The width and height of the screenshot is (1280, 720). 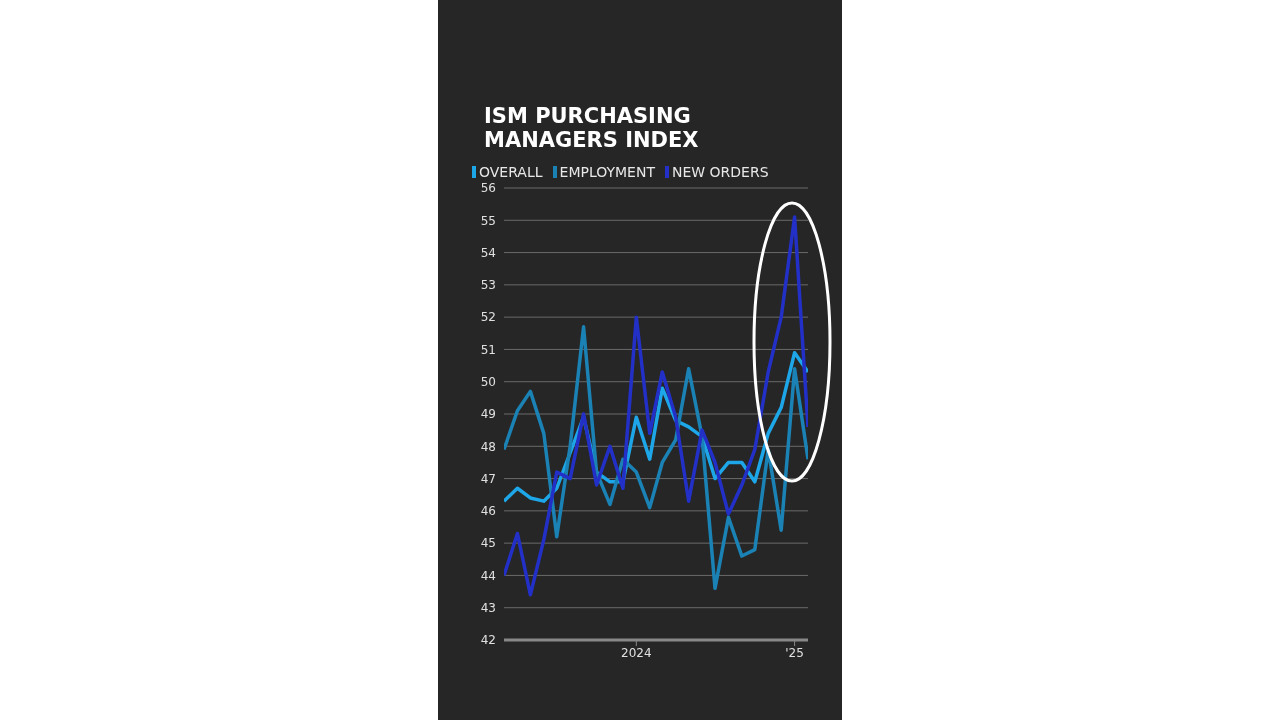 What do you see at coordinates (794, 652) in the screenshot?
I see `x-tick-label: '25` at bounding box center [794, 652].